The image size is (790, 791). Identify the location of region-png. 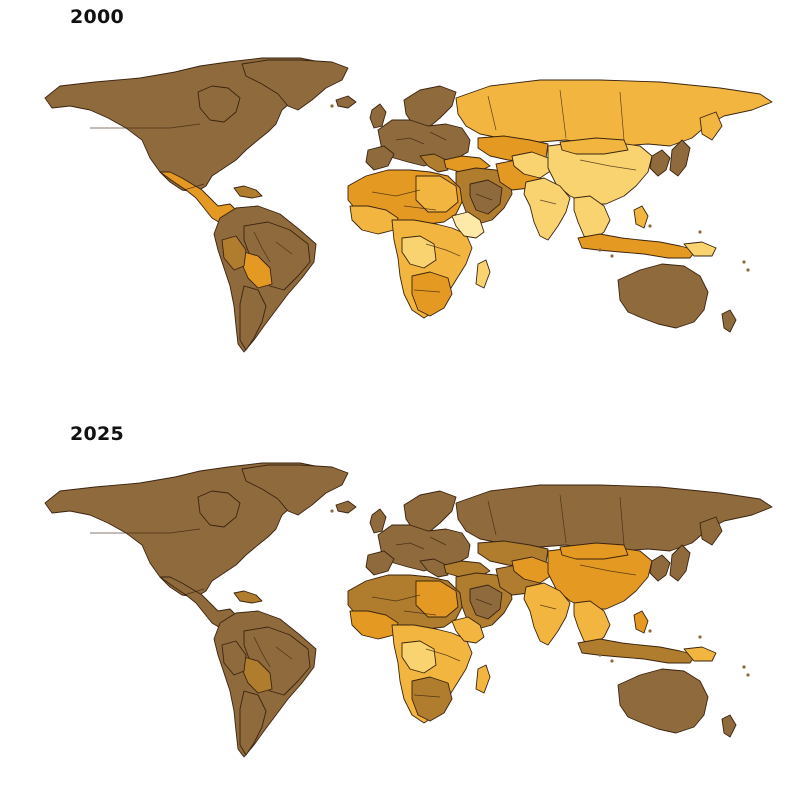
(700, 654).